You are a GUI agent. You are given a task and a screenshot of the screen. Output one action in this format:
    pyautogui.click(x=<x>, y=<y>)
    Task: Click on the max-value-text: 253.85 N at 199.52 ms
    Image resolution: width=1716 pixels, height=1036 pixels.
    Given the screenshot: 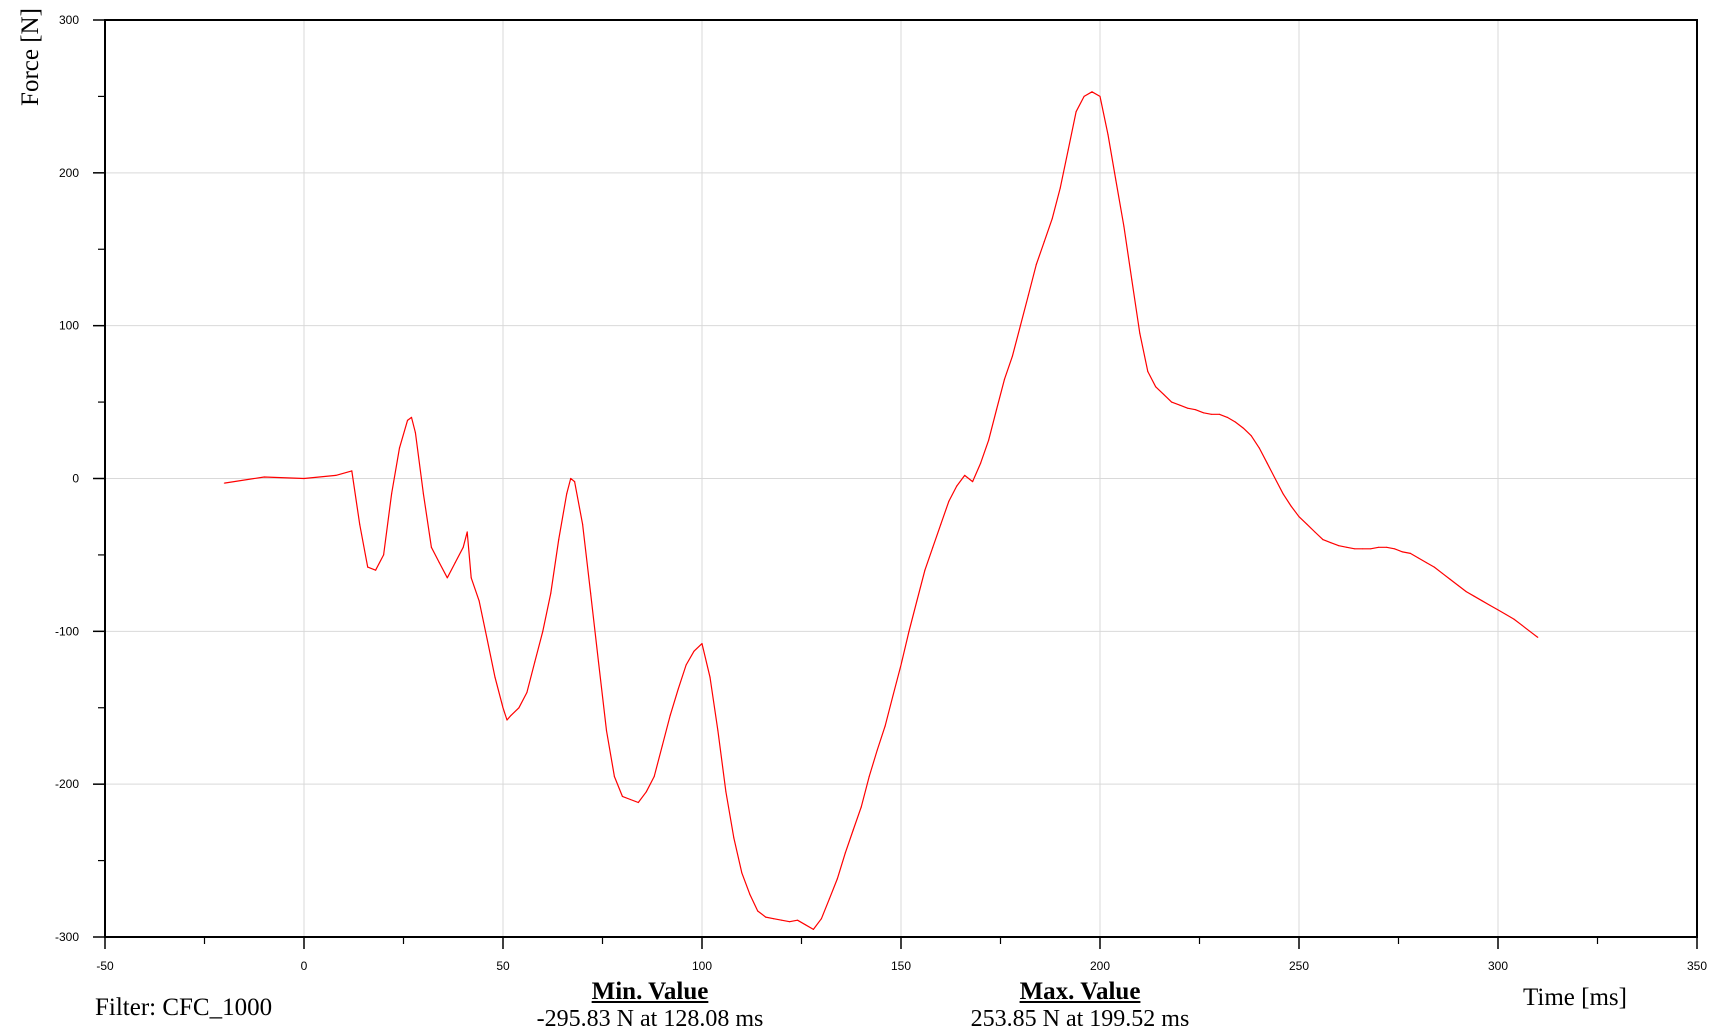 What is the action you would take?
    pyautogui.click(x=1080, y=1019)
    